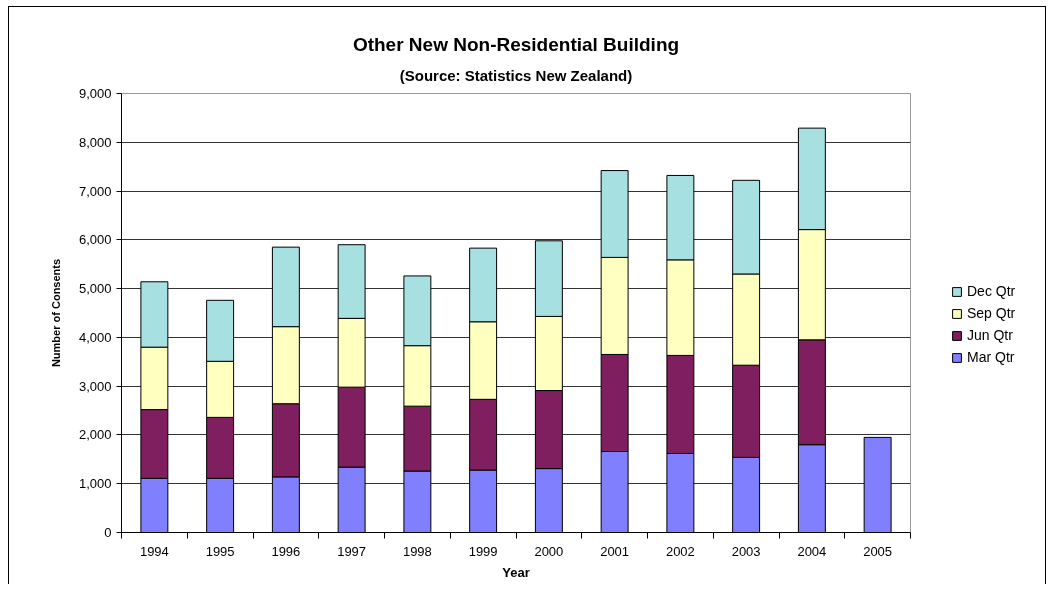 The width and height of the screenshot is (1050, 590). What do you see at coordinates (991, 313) in the screenshot?
I see `legend-label: Sep Qtr` at bounding box center [991, 313].